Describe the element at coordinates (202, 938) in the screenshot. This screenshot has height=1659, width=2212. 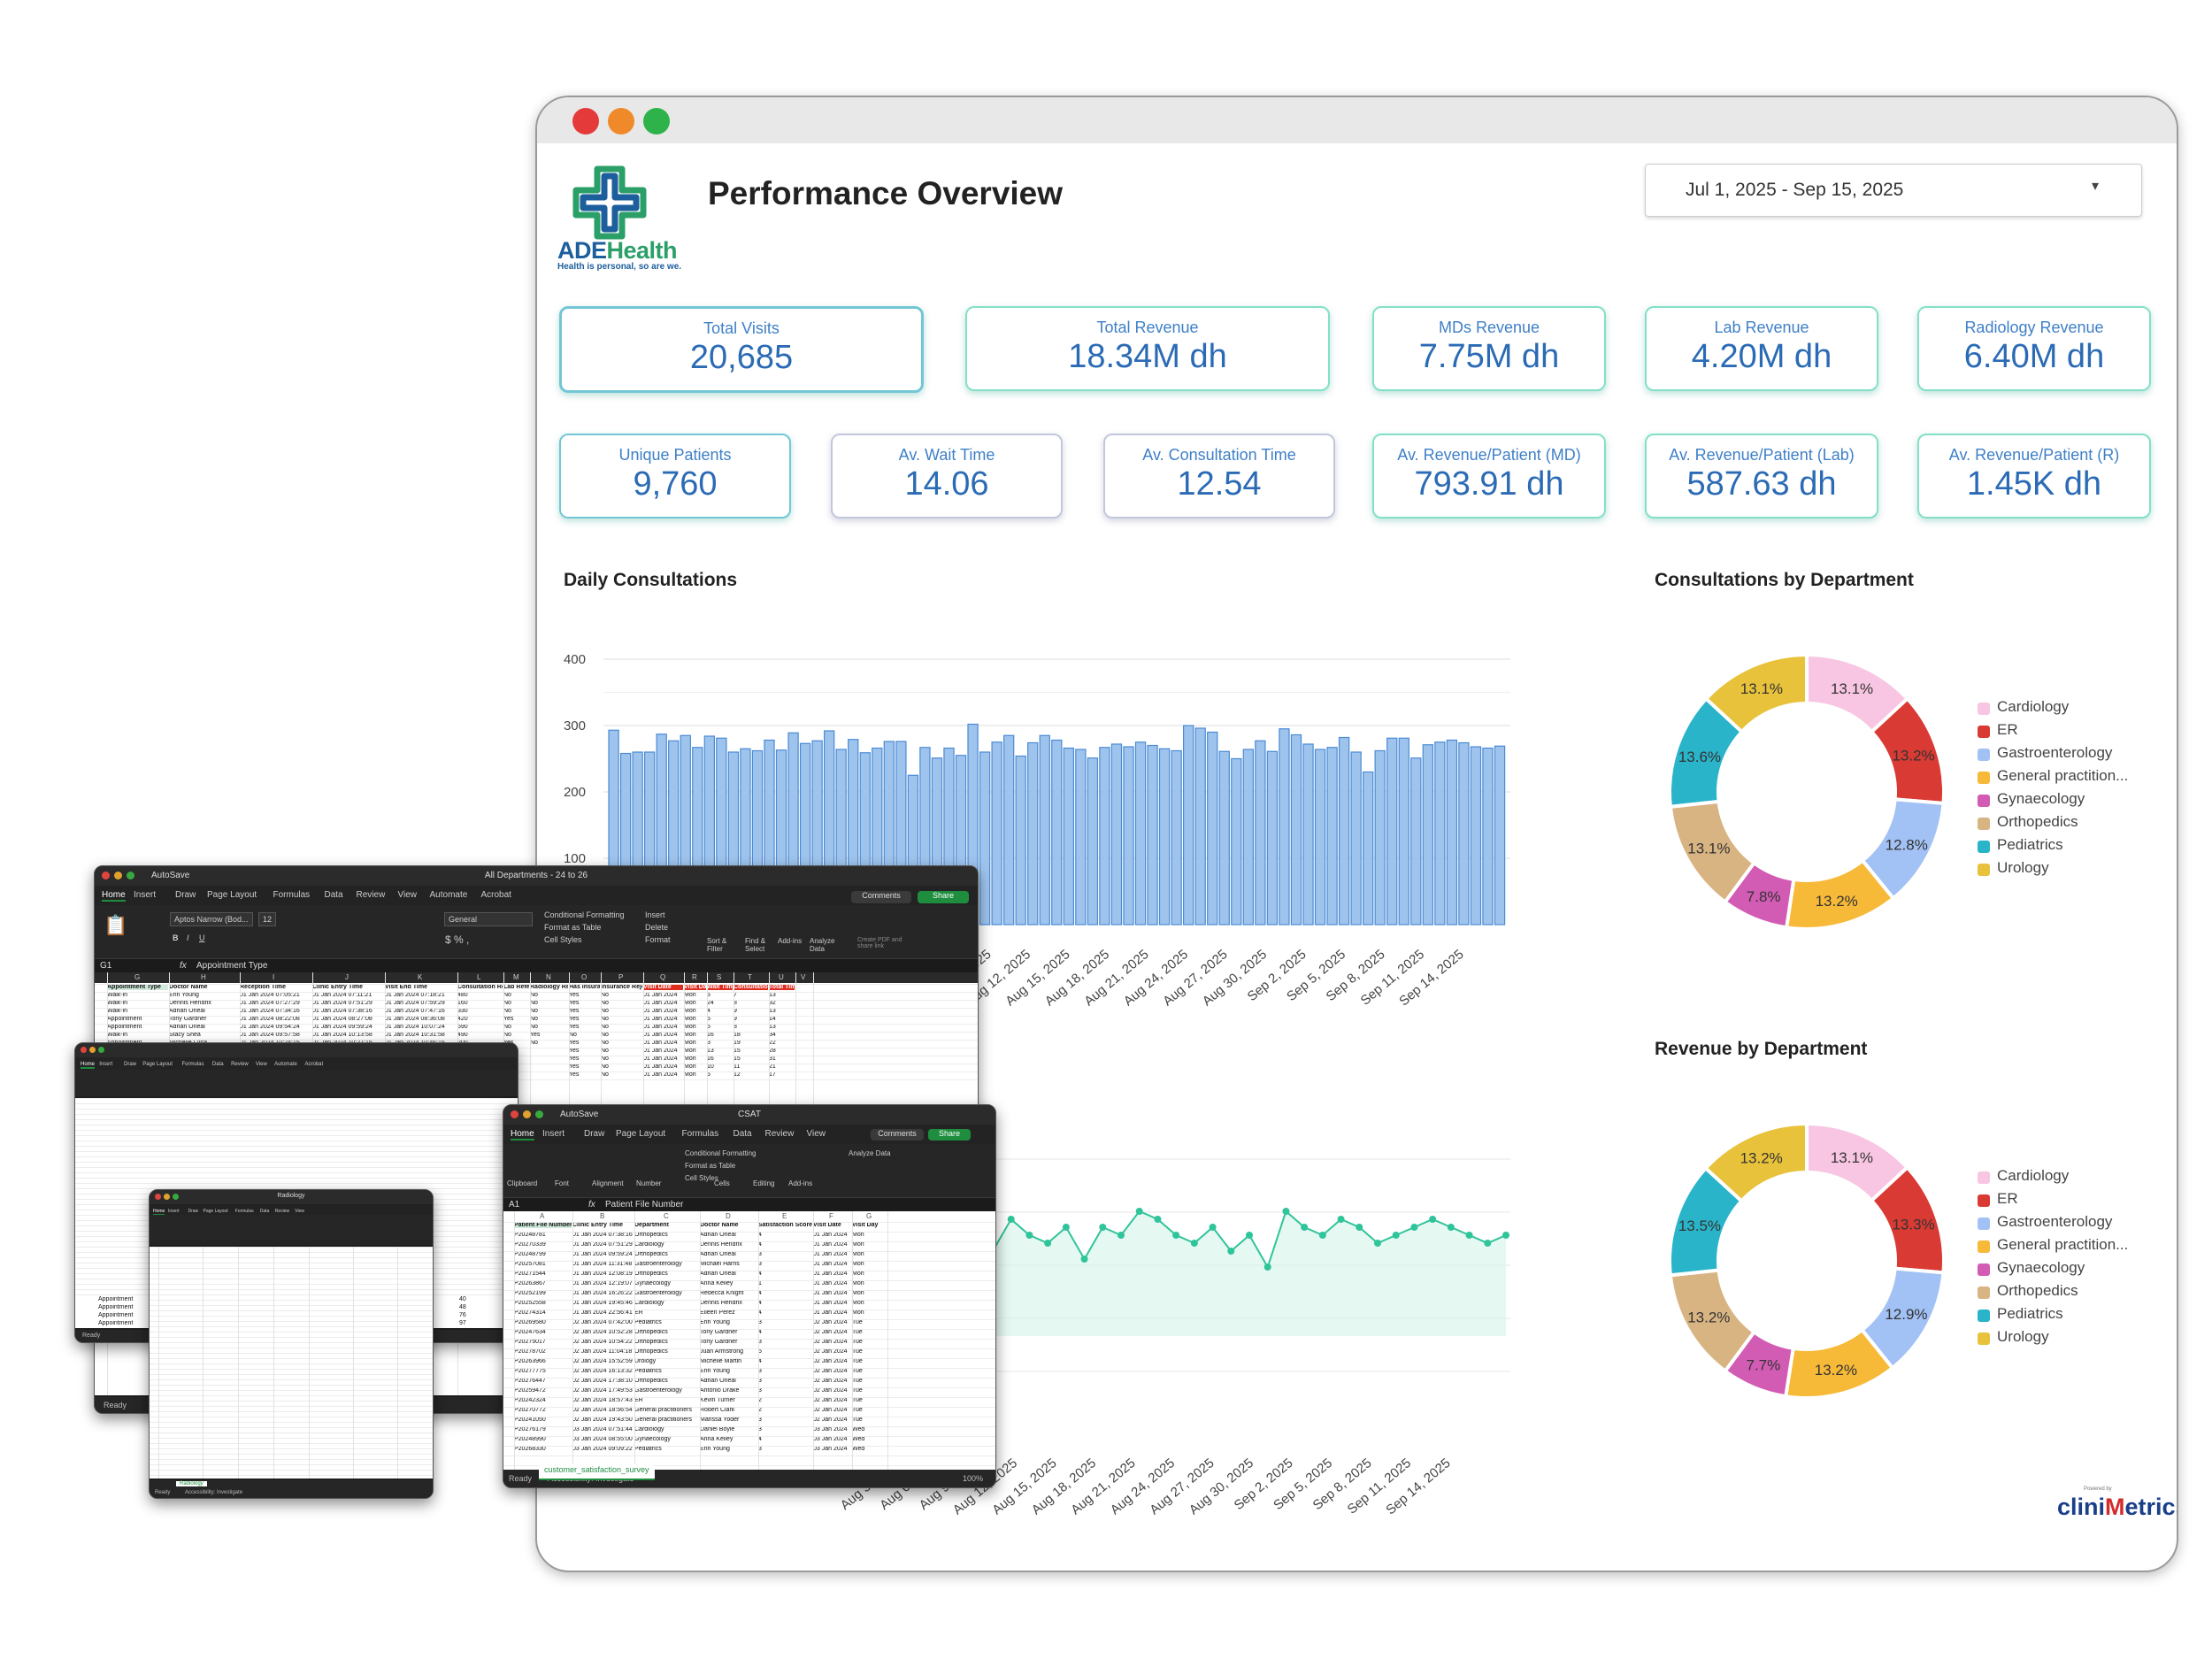
I see `underline-button: U` at that location.